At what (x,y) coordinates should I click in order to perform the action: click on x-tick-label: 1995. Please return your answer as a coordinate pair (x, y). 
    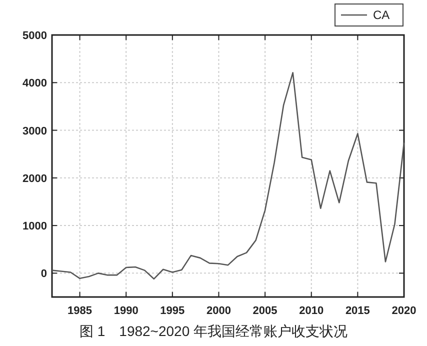
    Looking at the image, I should click on (172, 311).